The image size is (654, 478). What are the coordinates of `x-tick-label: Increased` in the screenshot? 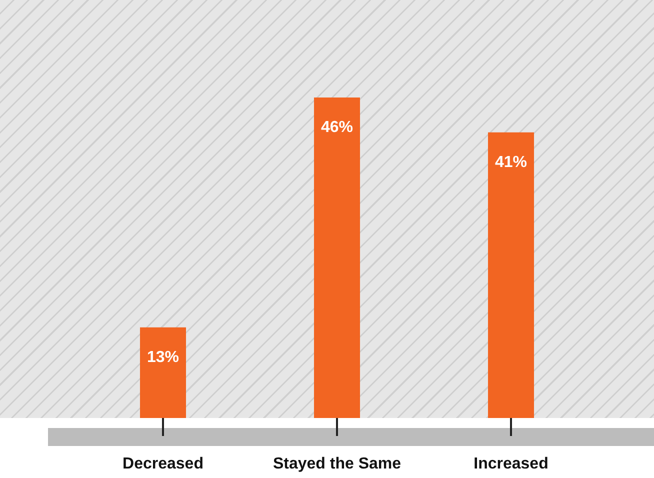 It's located at (511, 464).